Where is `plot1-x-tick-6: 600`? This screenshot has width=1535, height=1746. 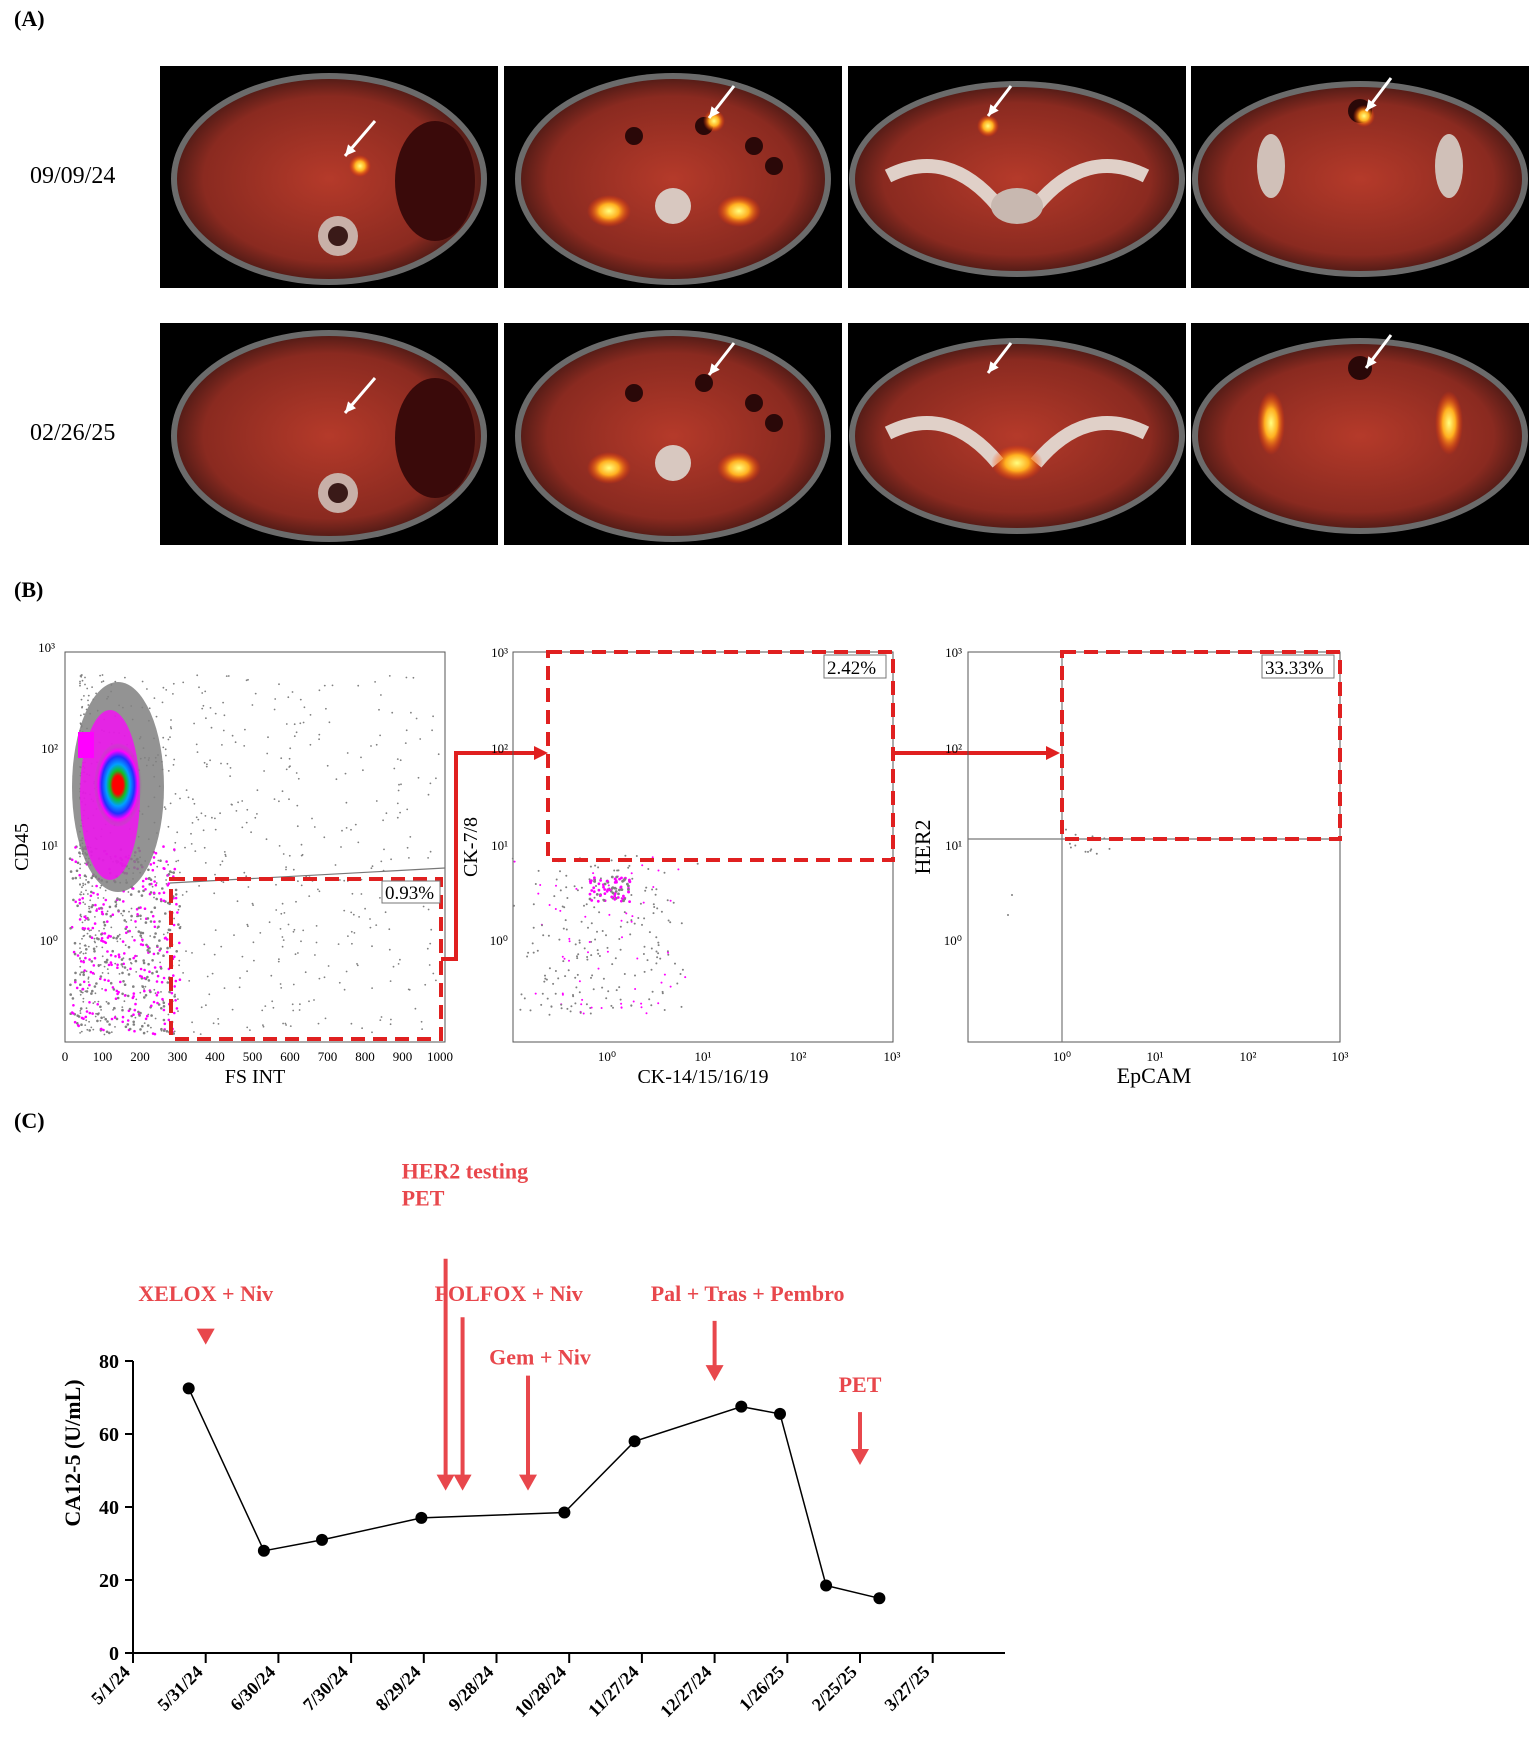
plot1-x-tick-6: 600 is located at coordinates (290, 1056).